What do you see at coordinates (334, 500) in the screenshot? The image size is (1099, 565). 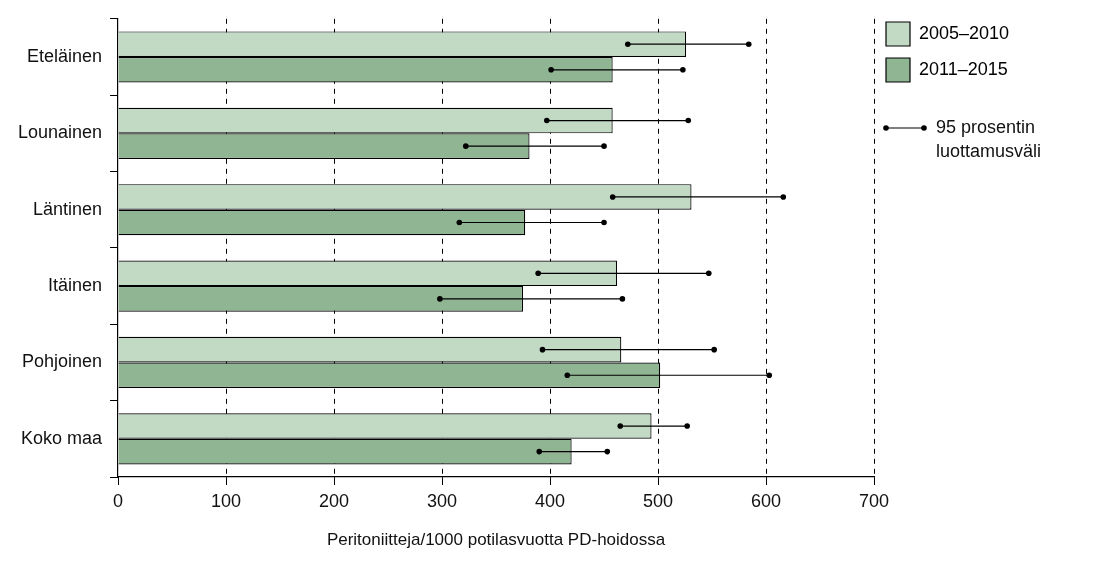 I see `x-tick-label: 200` at bounding box center [334, 500].